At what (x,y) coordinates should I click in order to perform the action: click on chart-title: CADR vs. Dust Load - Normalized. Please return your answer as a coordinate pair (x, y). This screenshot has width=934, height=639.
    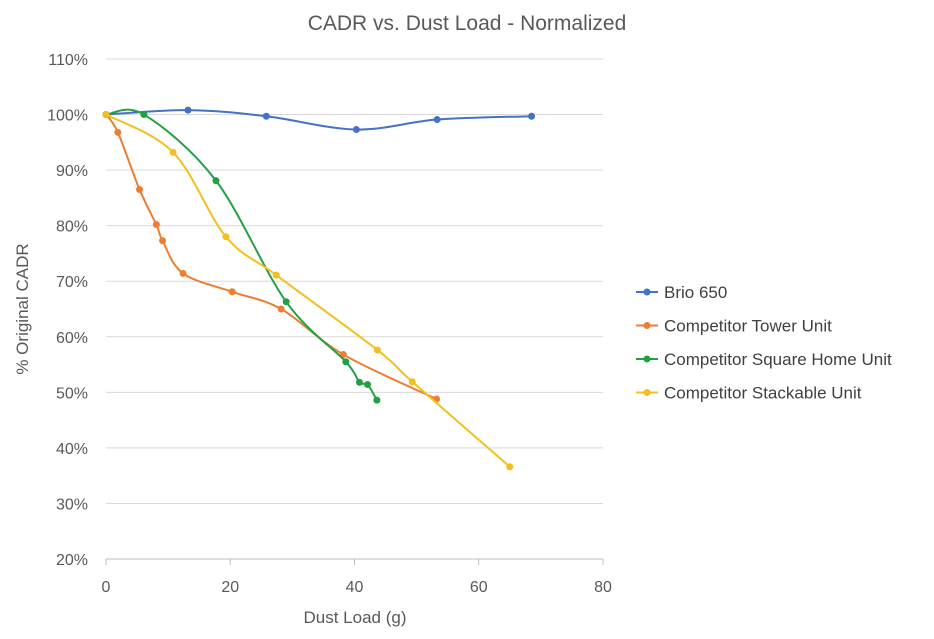
    Looking at the image, I should click on (467, 23).